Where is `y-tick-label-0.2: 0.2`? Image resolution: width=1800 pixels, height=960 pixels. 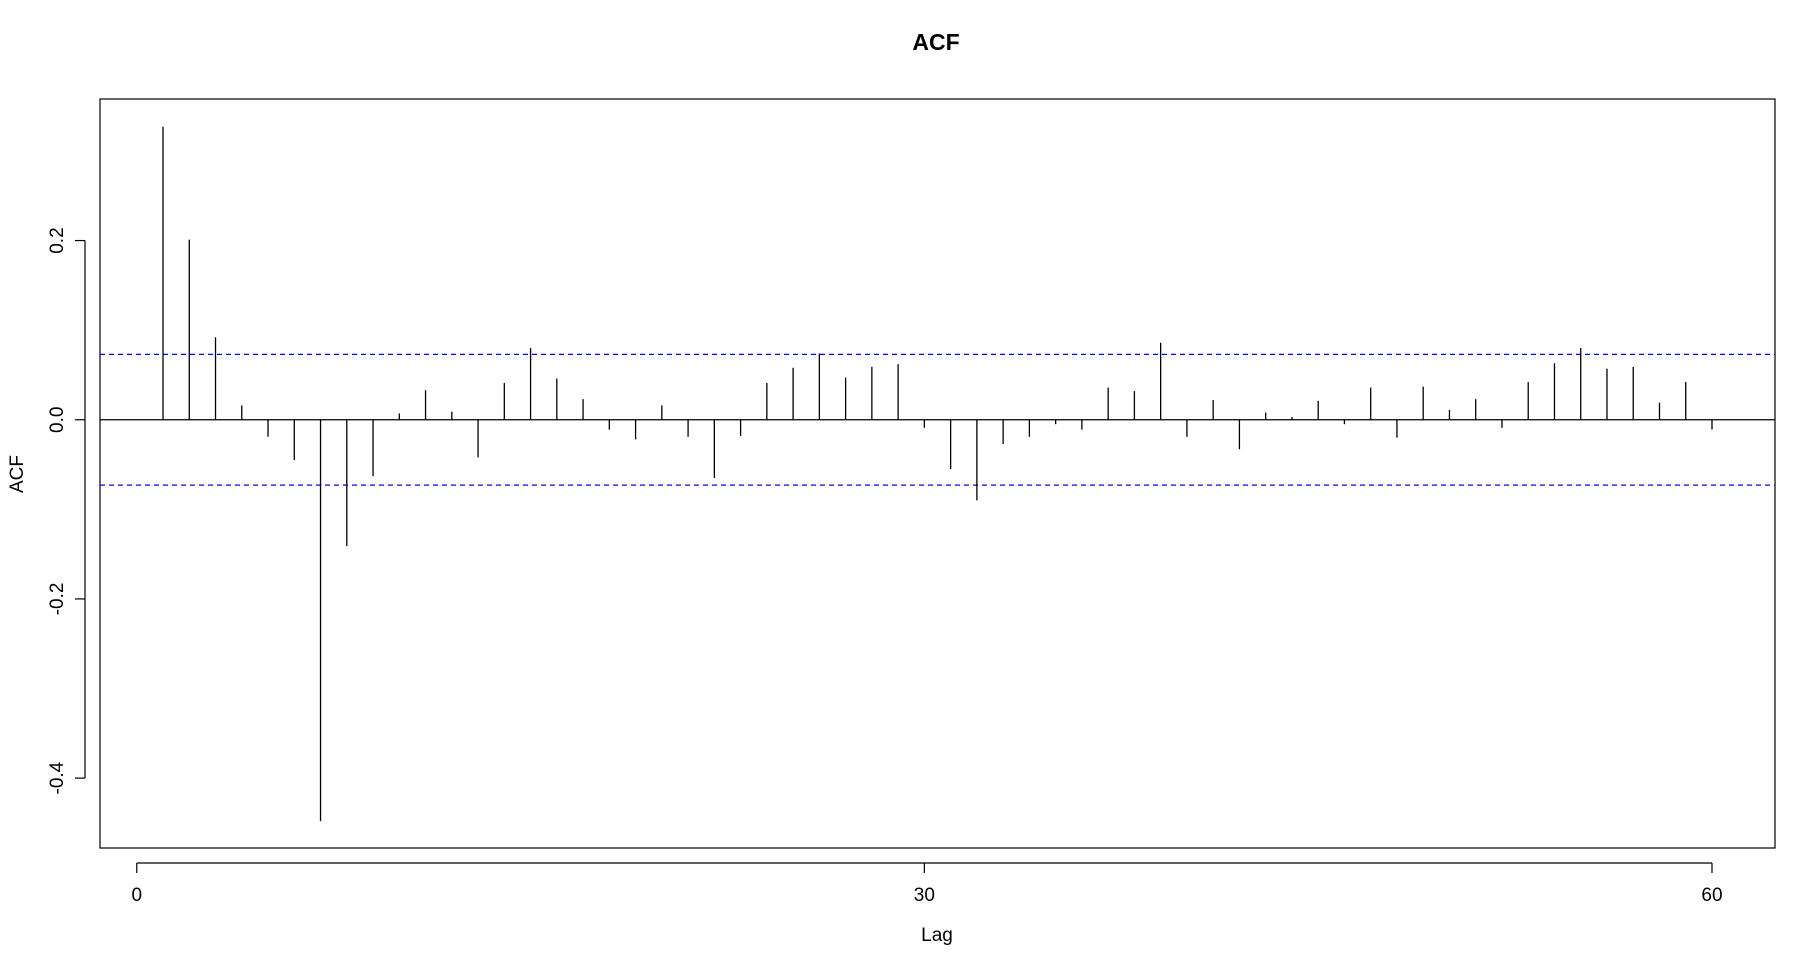 y-tick-label-0.2: 0.2 is located at coordinates (57, 240).